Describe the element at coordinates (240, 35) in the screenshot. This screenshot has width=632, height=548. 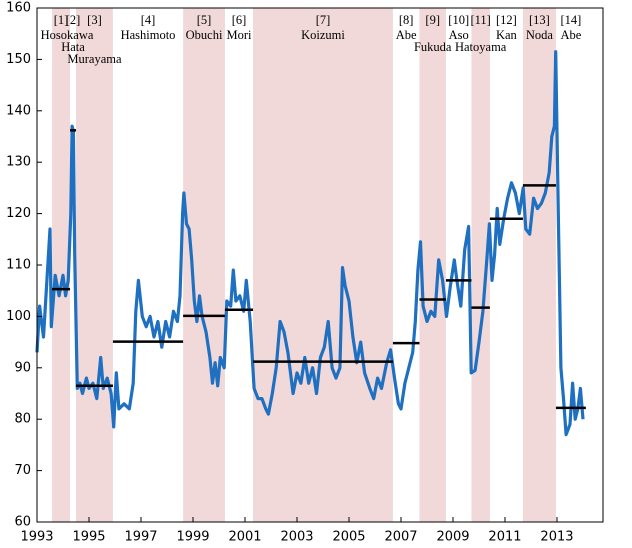
I see `pm-name: Mori` at that location.